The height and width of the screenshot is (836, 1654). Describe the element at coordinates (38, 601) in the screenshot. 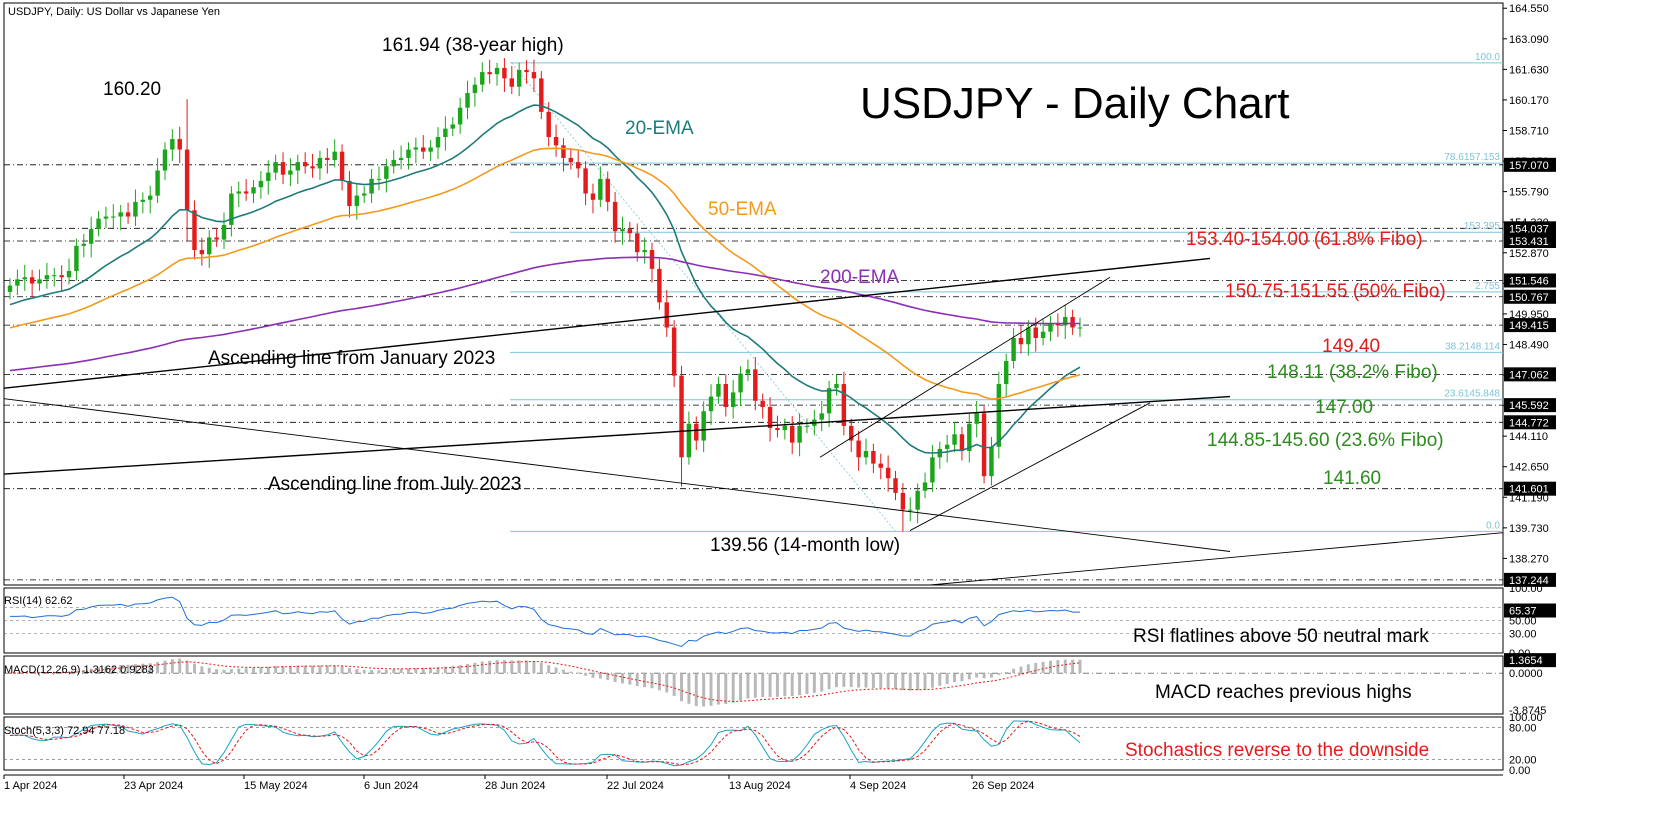

I see `rsi-caption: RSI(14) 62.62` at that location.